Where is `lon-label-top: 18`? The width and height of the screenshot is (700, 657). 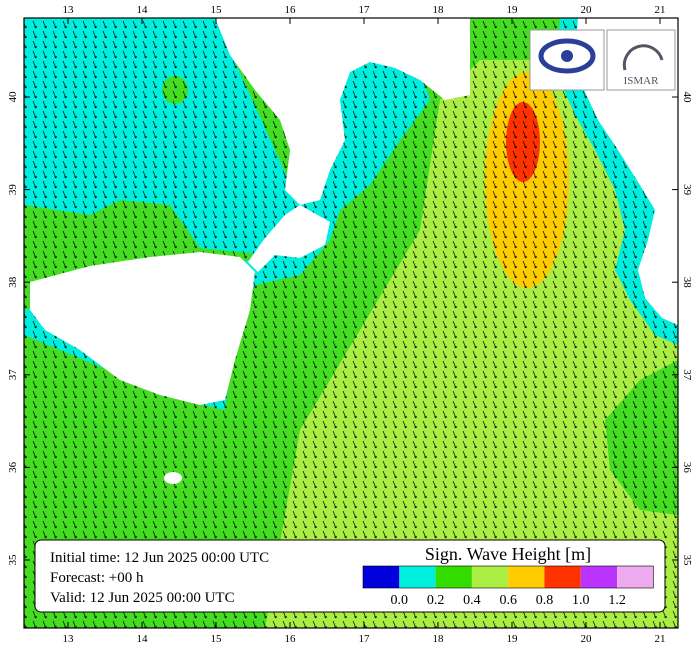 lon-label-top: 18 is located at coordinates (439, 10).